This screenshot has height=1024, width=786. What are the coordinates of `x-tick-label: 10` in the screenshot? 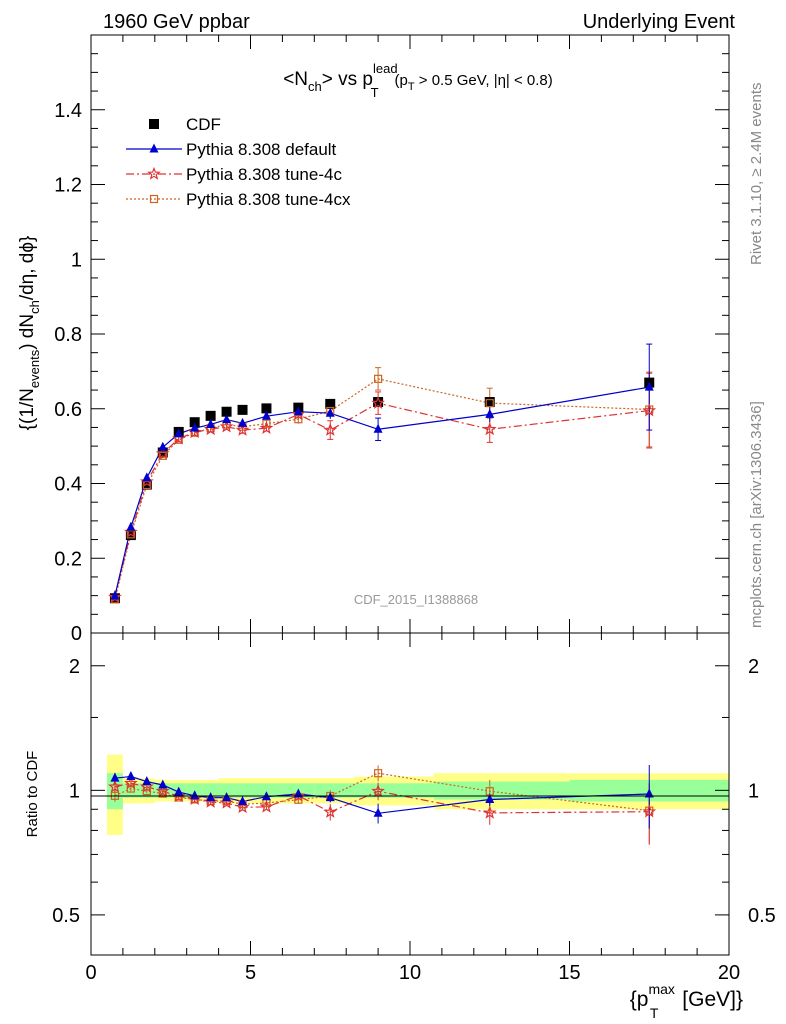 It's located at (410, 973).